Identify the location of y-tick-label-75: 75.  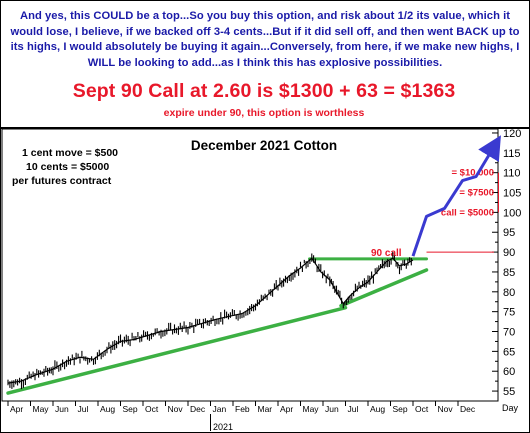
(509, 313).